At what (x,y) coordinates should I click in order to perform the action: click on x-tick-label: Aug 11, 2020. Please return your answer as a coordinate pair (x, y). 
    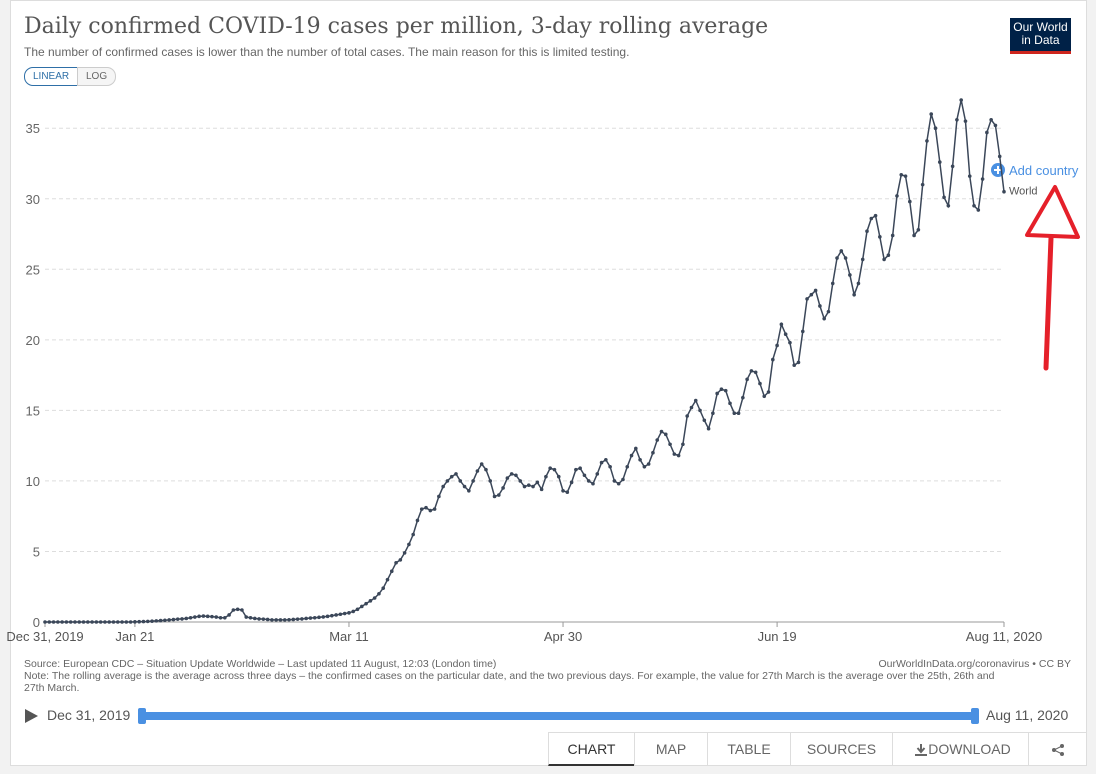
    Looking at the image, I should click on (1004, 636).